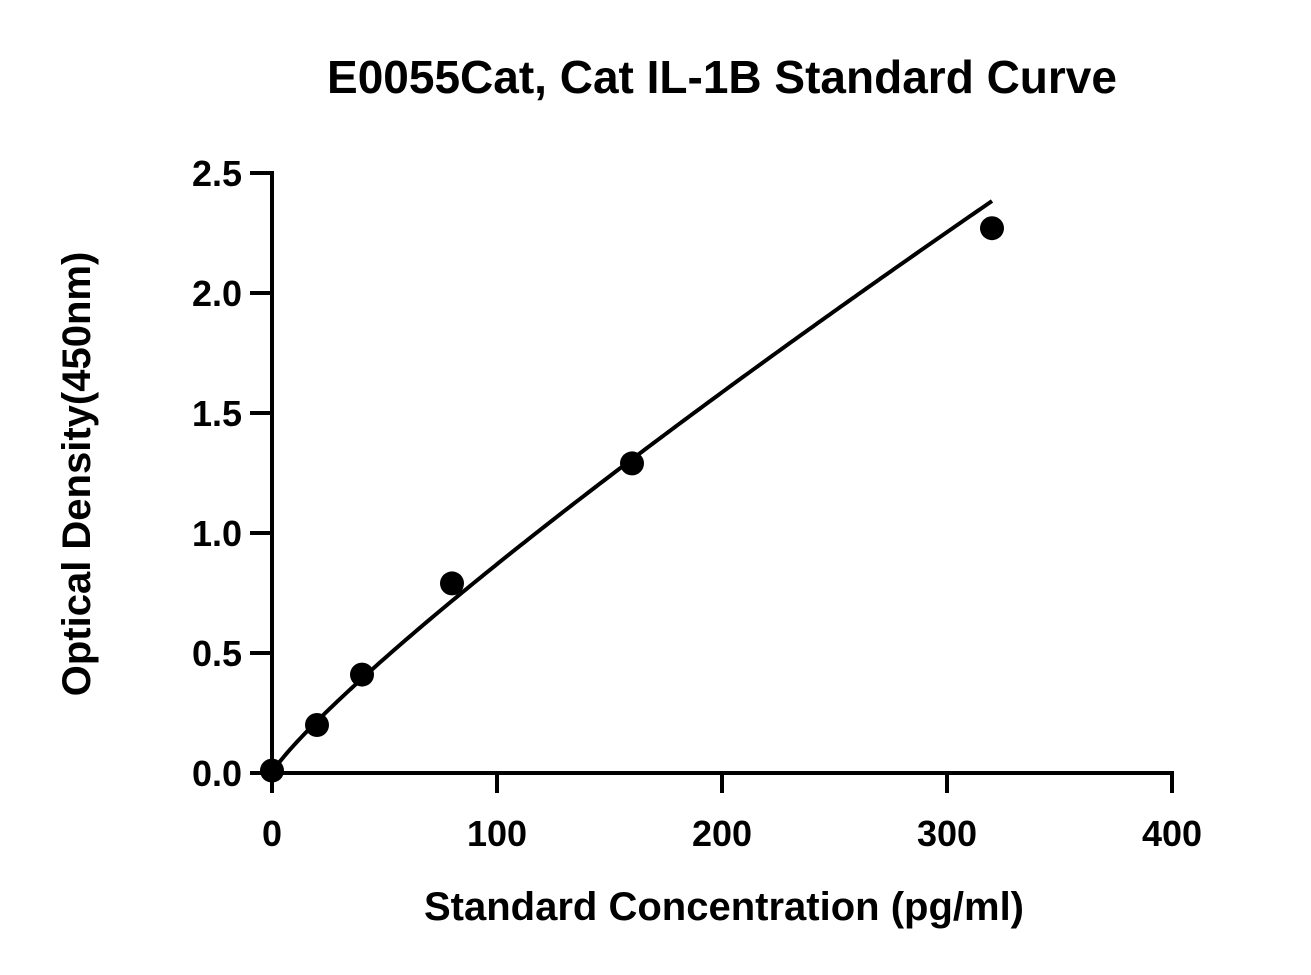 This screenshot has height=975, width=1311. I want to click on x-tick-label: 400, so click(1172, 833).